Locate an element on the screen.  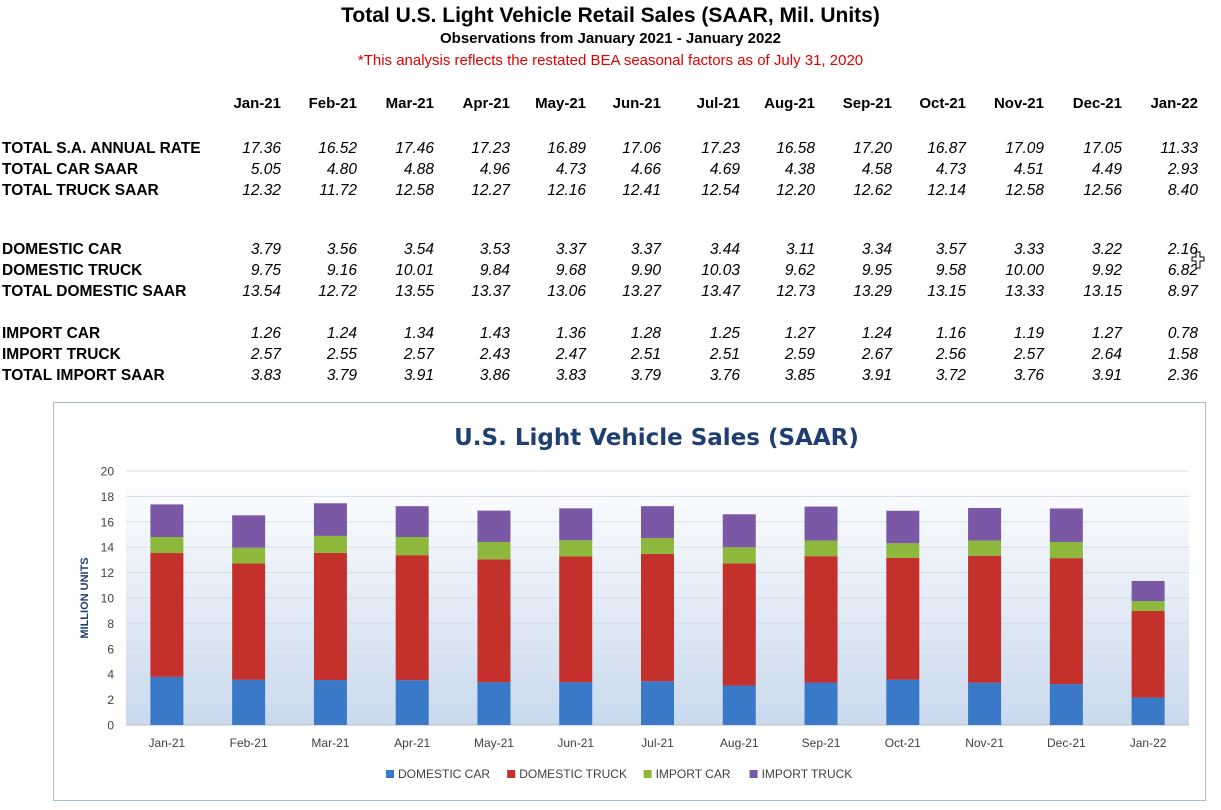
table-cell: 3.85 is located at coordinates (799, 375).